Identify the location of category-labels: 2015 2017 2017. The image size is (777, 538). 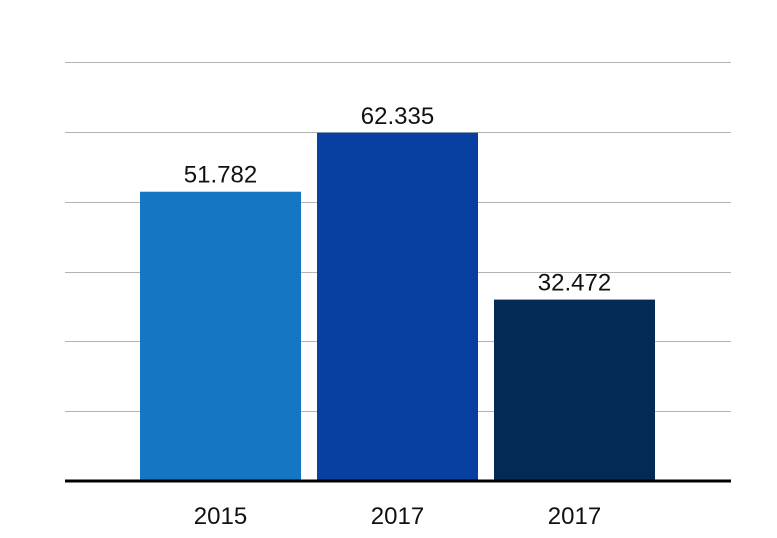
(397, 516).